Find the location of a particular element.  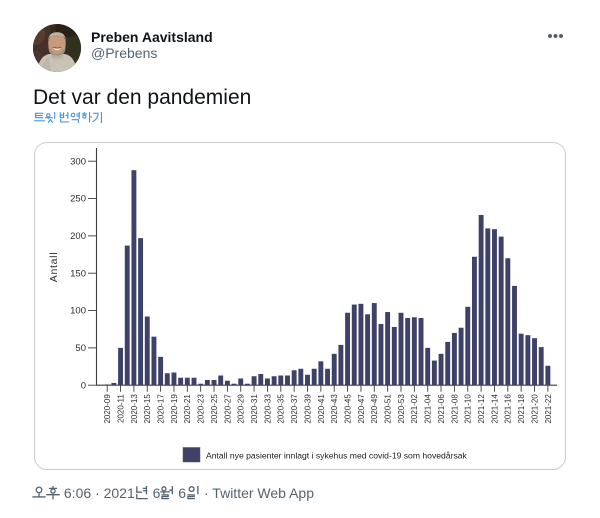

svg-text: 2020-45 is located at coordinates (347, 409).